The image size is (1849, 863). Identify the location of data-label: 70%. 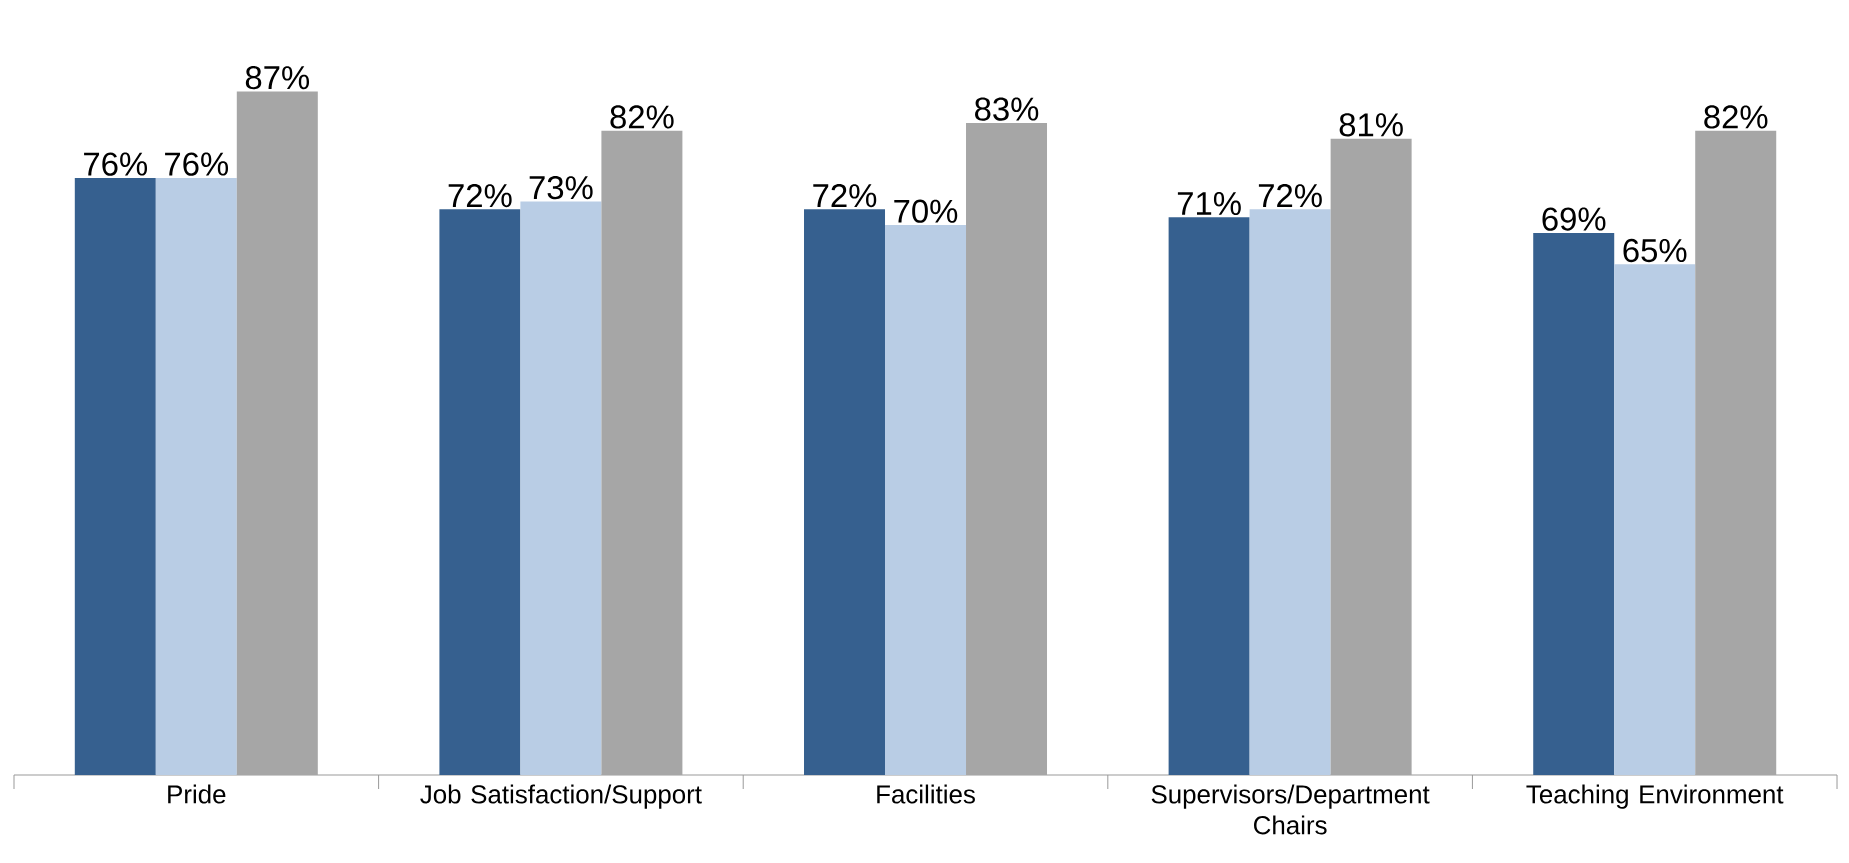
(926, 211).